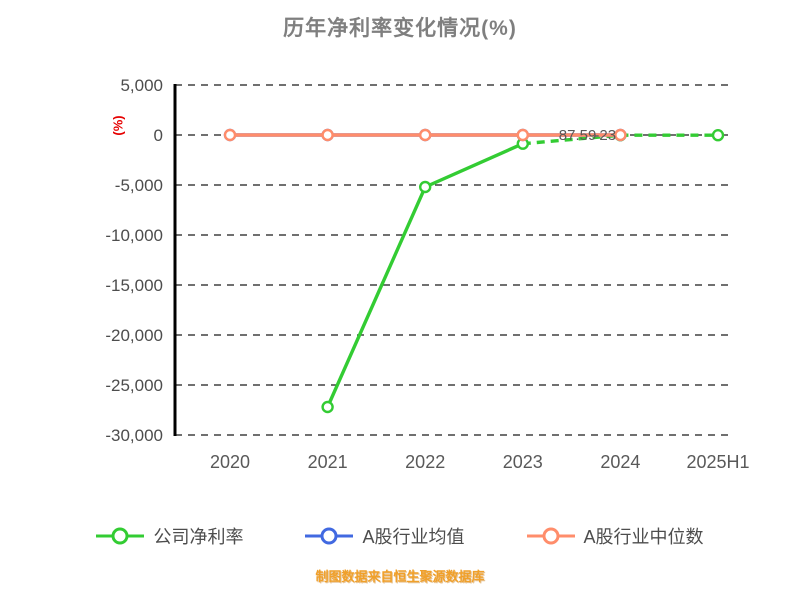 This screenshot has width=800, height=600. Describe the element at coordinates (134, 285) in the screenshot. I see `y-tick-label: -15,000` at that location.